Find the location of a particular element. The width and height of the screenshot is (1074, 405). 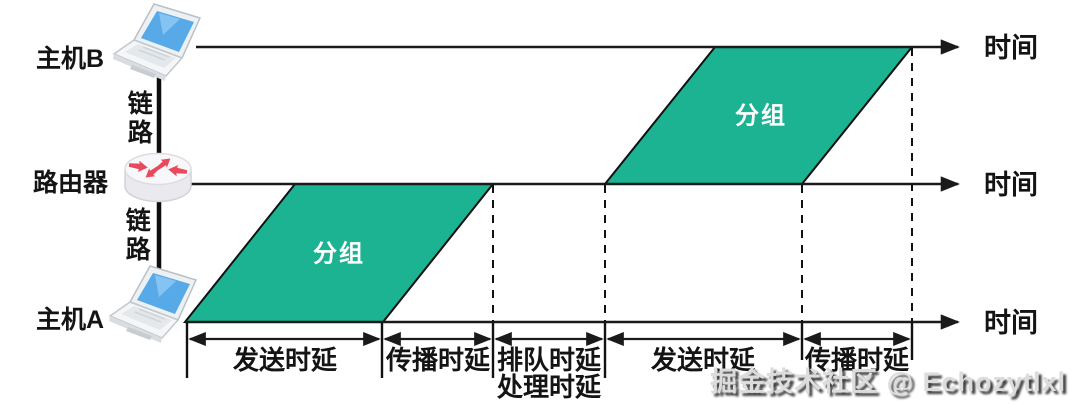

delay-ticks is located at coordinates (549, 350).